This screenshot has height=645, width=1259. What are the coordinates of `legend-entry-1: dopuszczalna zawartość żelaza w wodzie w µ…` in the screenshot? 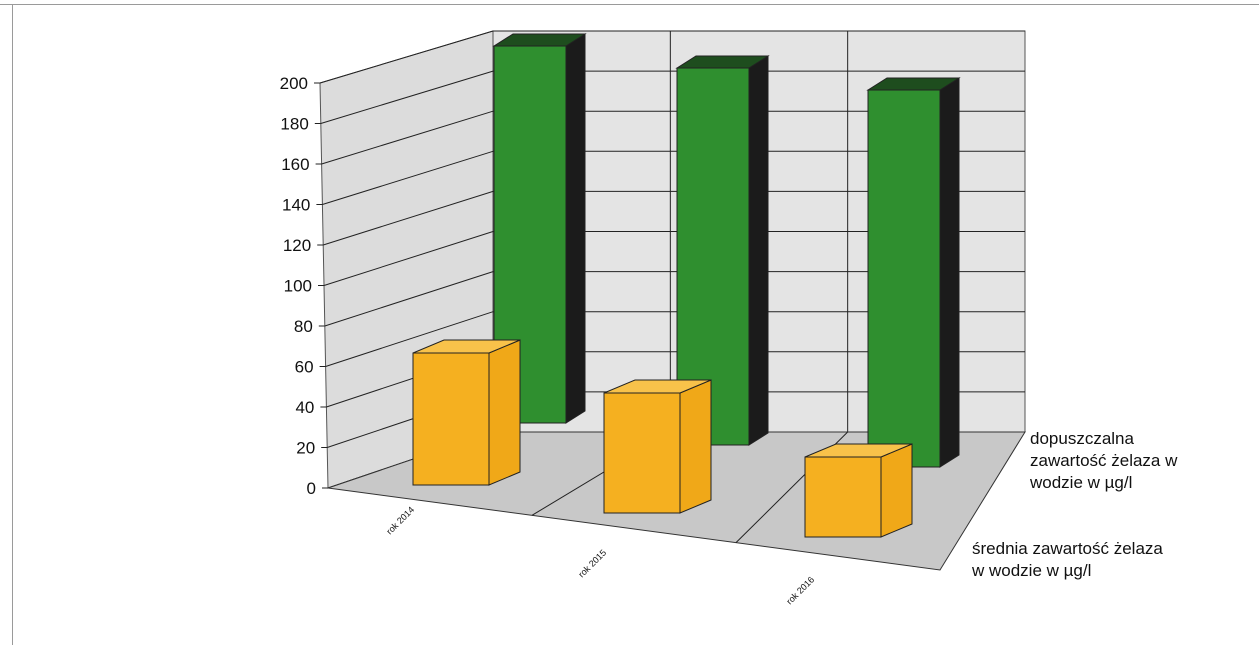 It's located at (1103, 460).